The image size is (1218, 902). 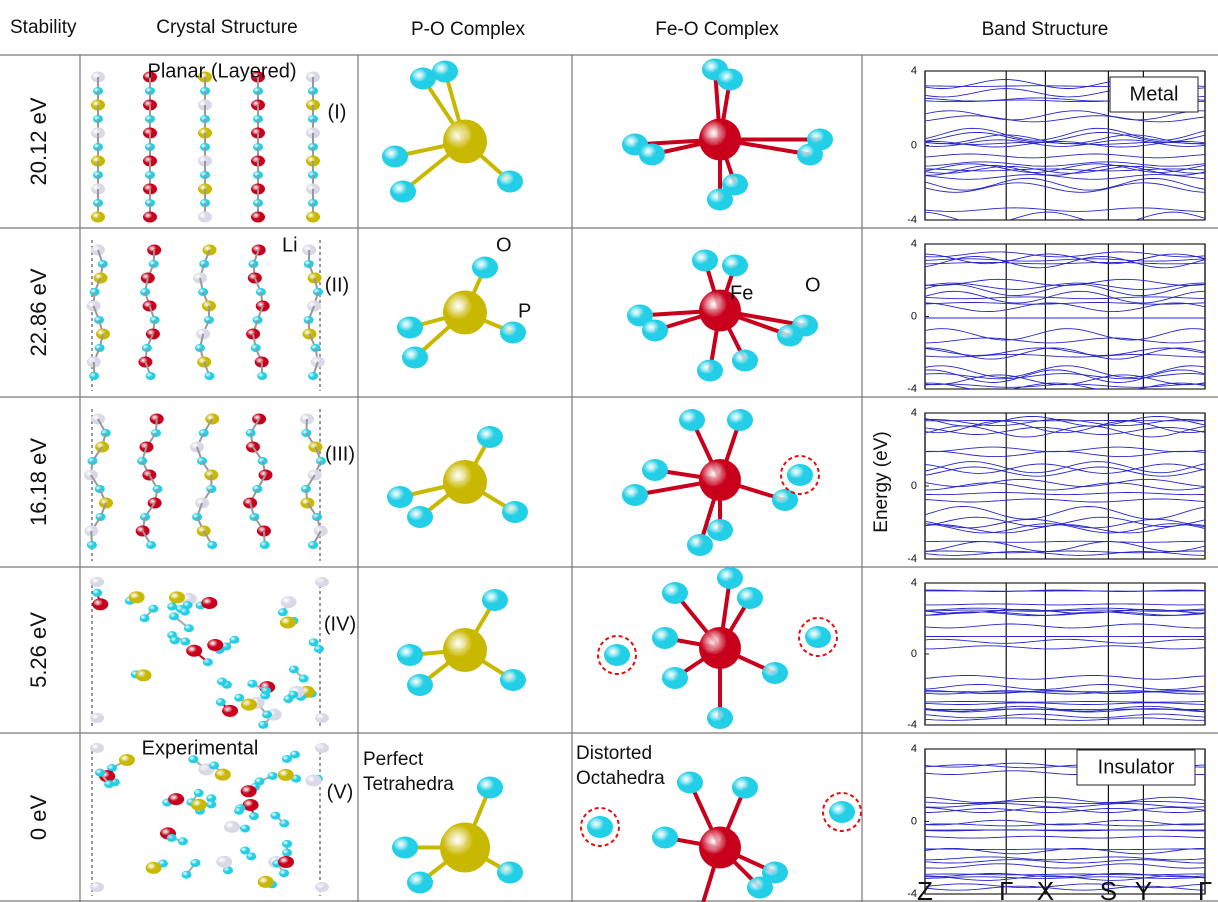 I want to click on y-tick-label: 0, so click(x=914, y=486).